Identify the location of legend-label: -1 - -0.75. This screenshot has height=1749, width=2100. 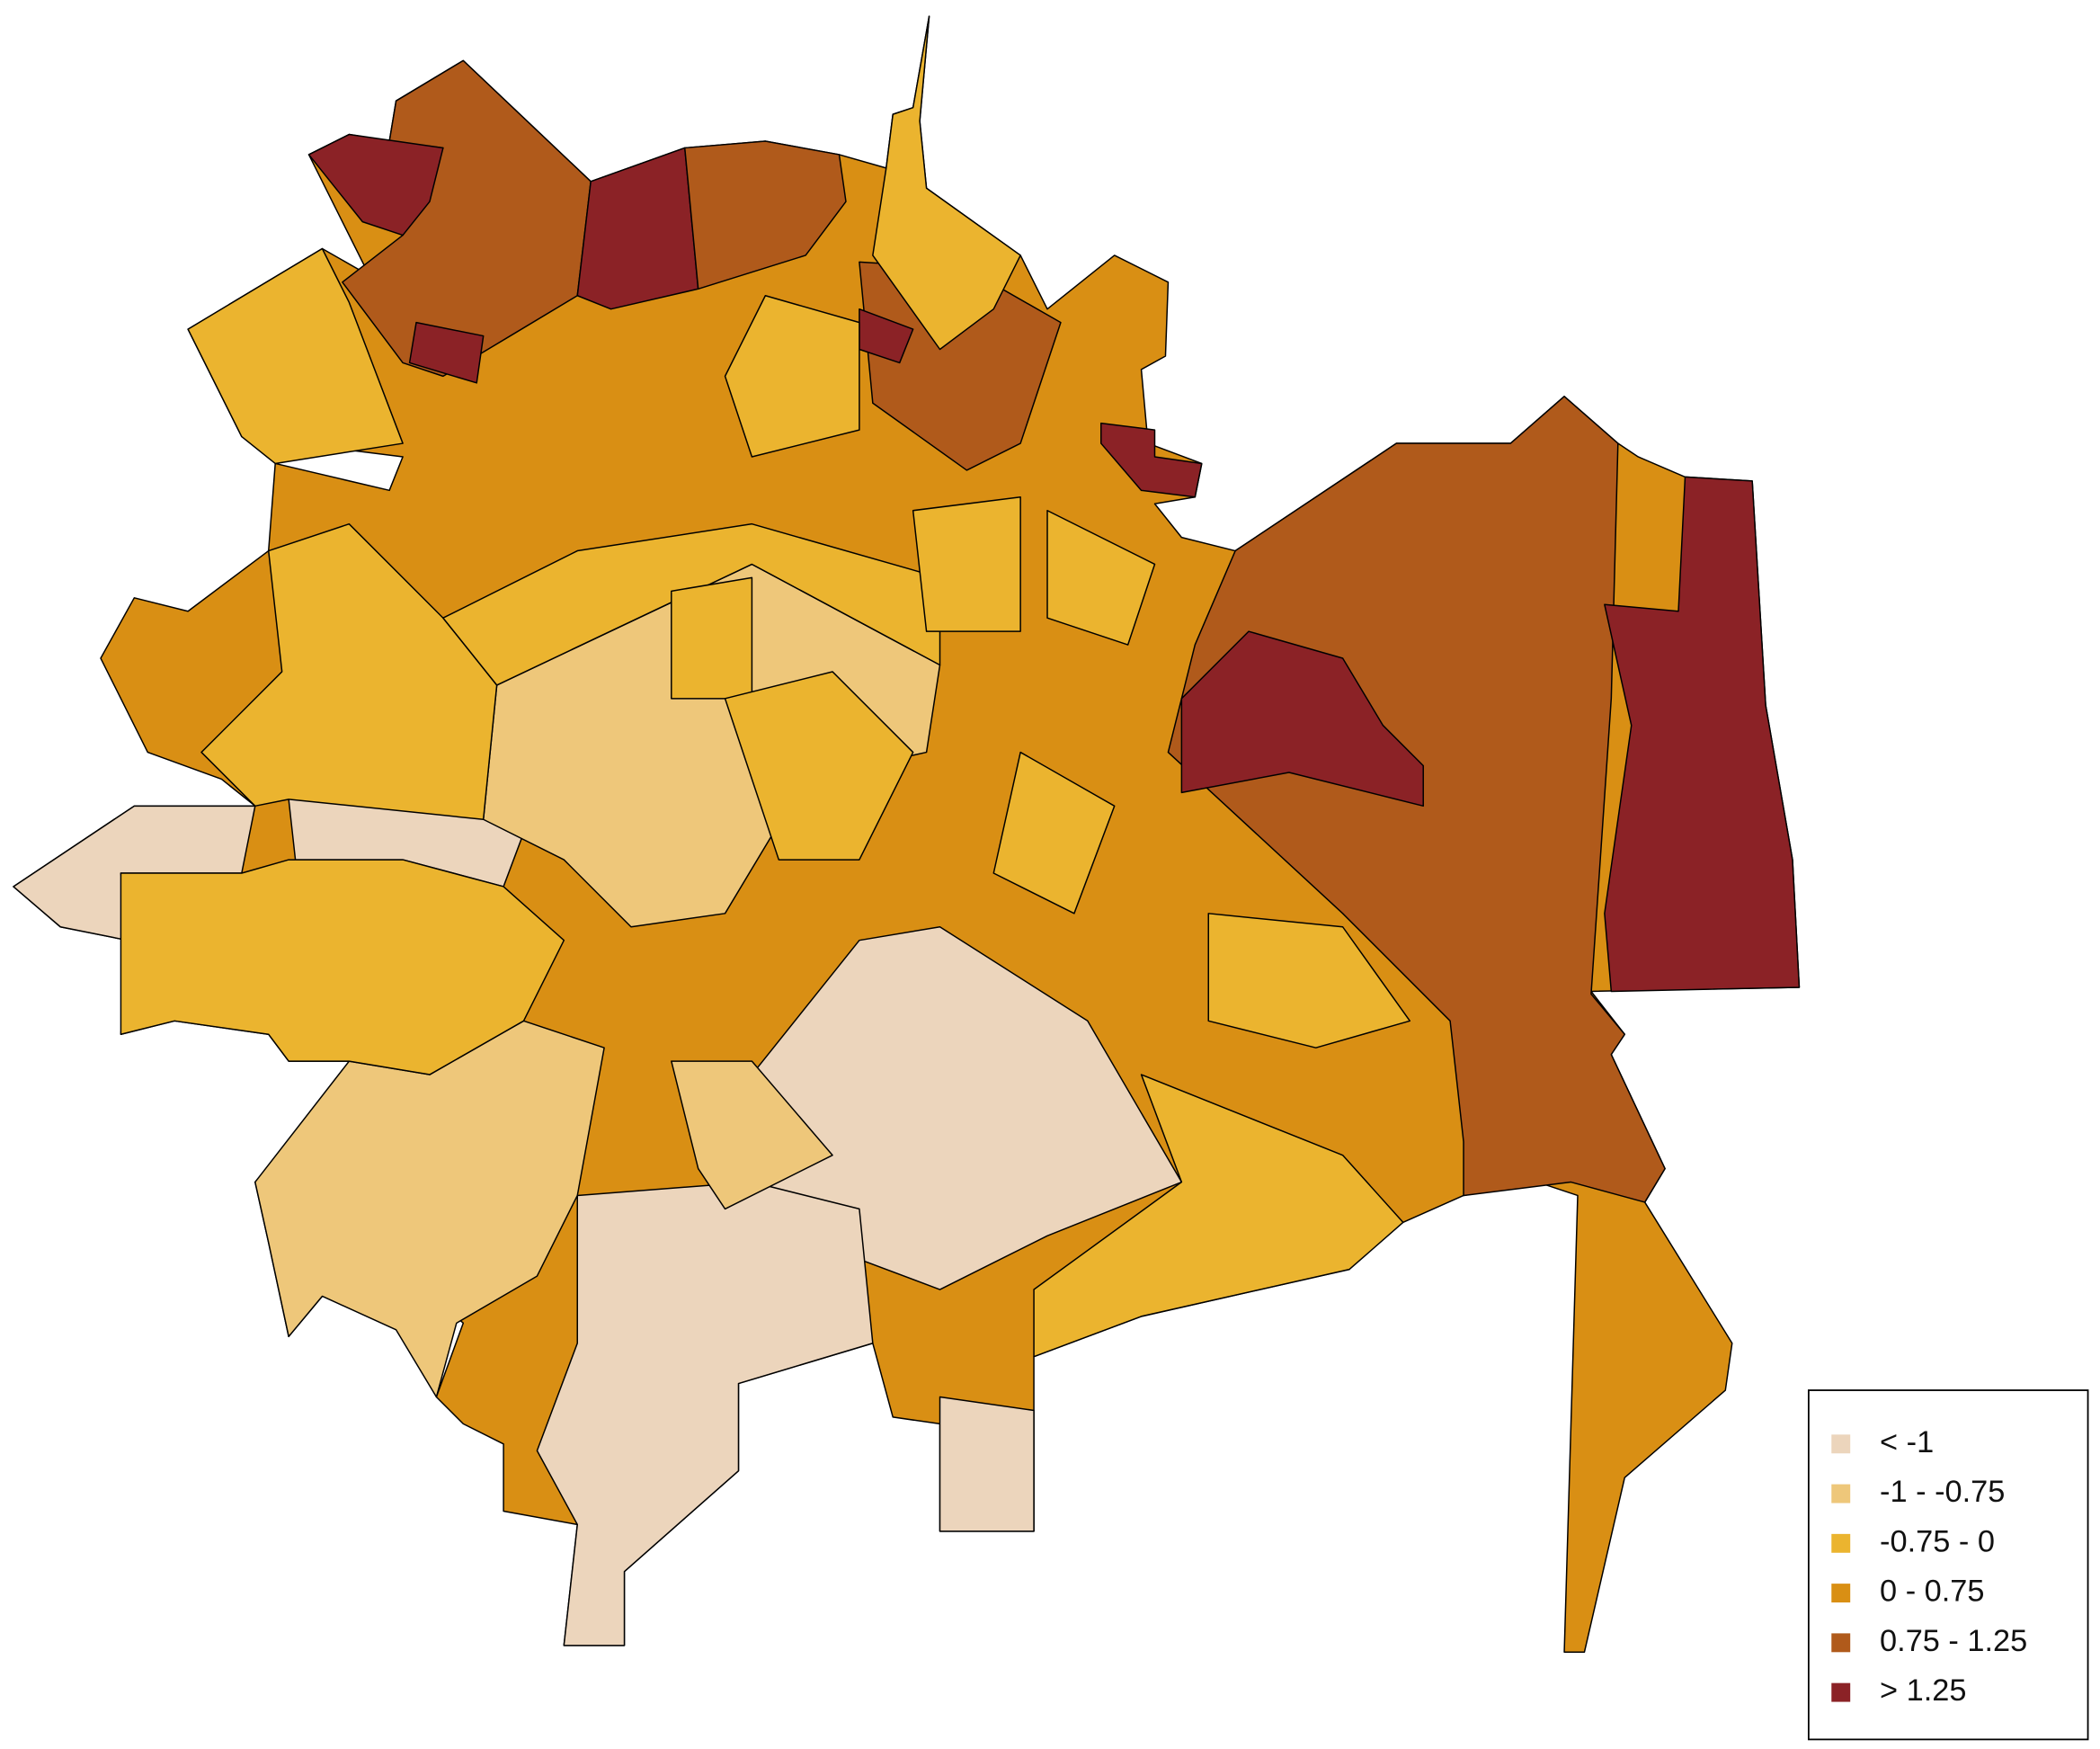
(1943, 1492).